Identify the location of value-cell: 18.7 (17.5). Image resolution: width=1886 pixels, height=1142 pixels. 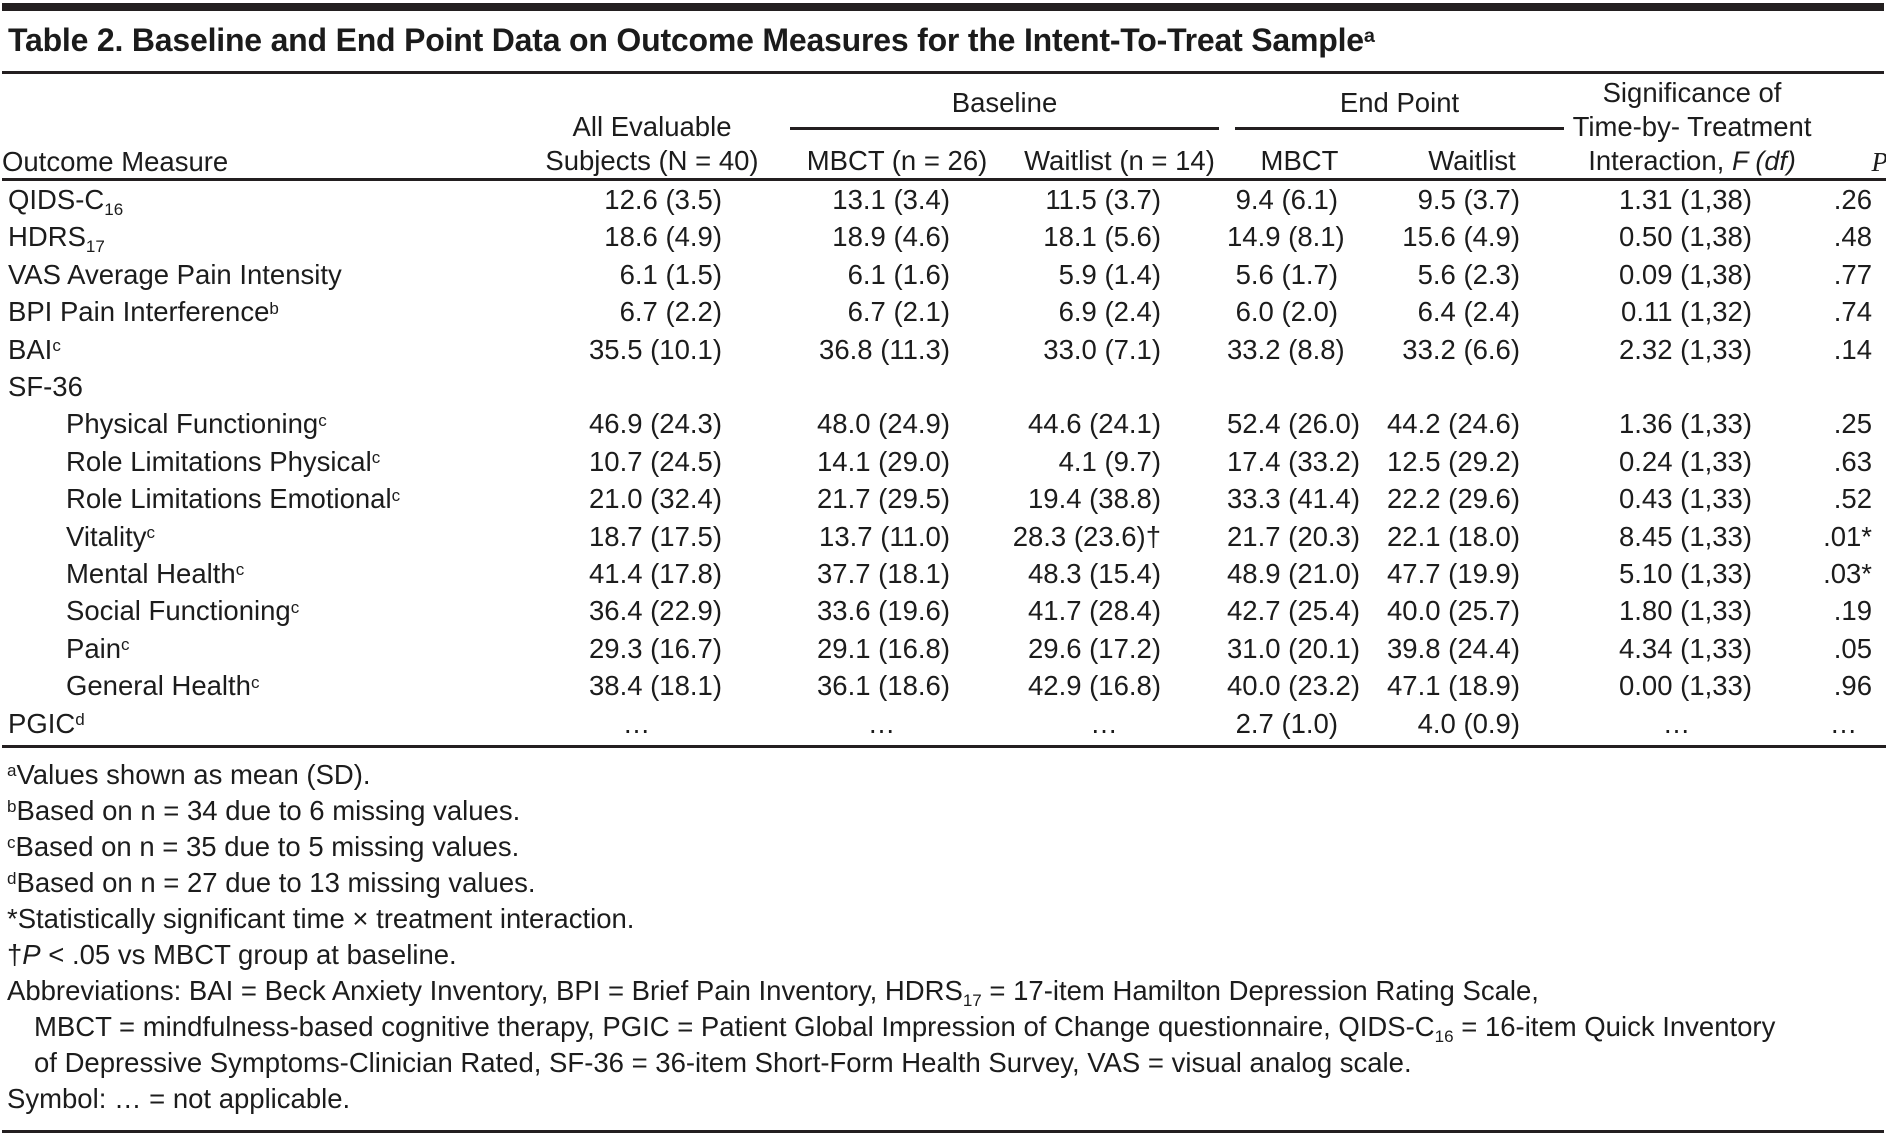
(655, 536).